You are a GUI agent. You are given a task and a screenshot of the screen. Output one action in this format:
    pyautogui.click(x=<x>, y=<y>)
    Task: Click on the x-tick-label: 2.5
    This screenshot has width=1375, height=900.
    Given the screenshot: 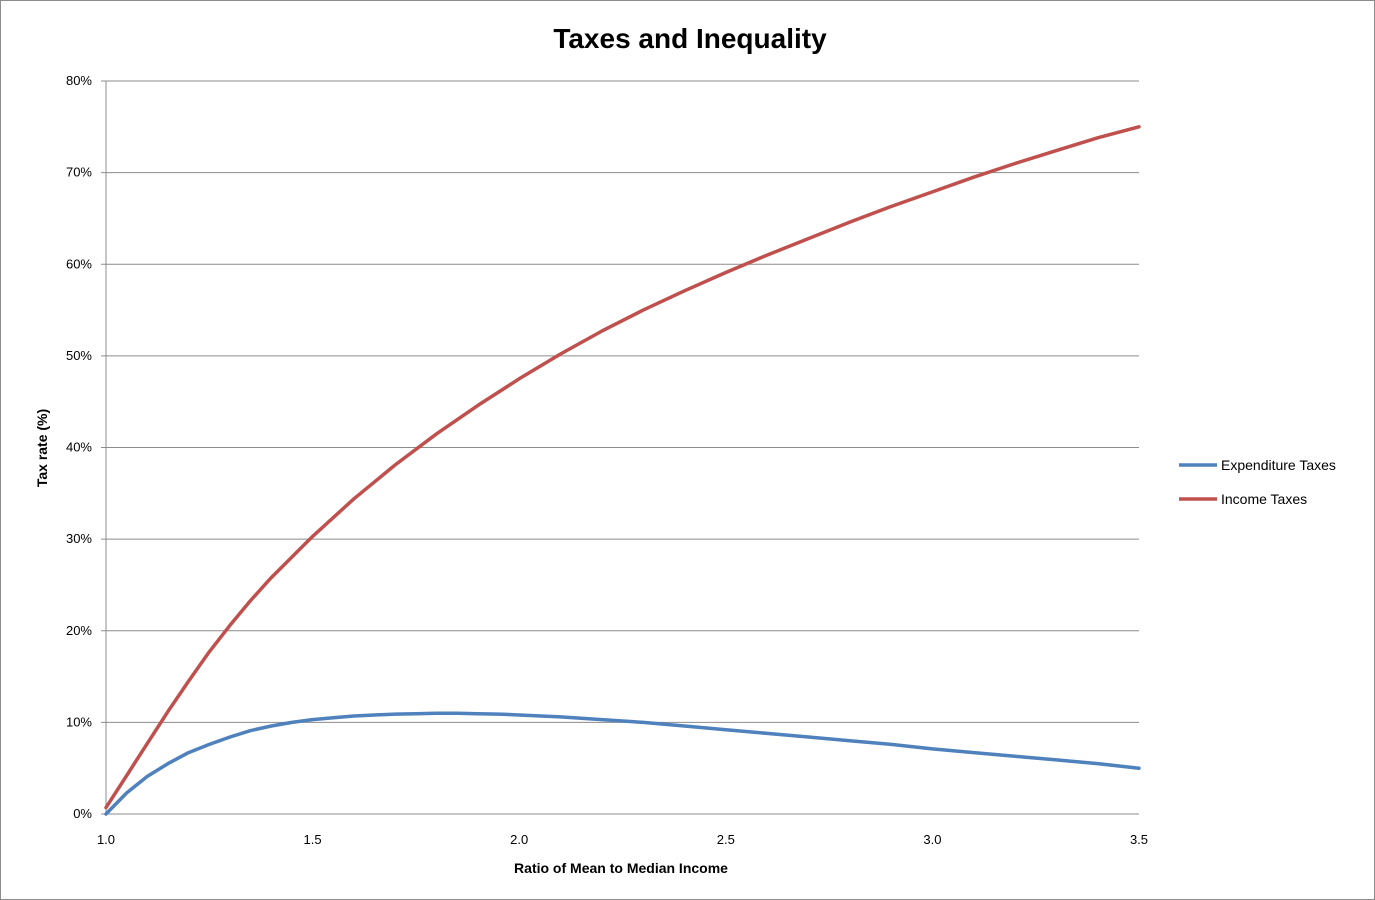 What is the action you would take?
    pyautogui.click(x=726, y=839)
    